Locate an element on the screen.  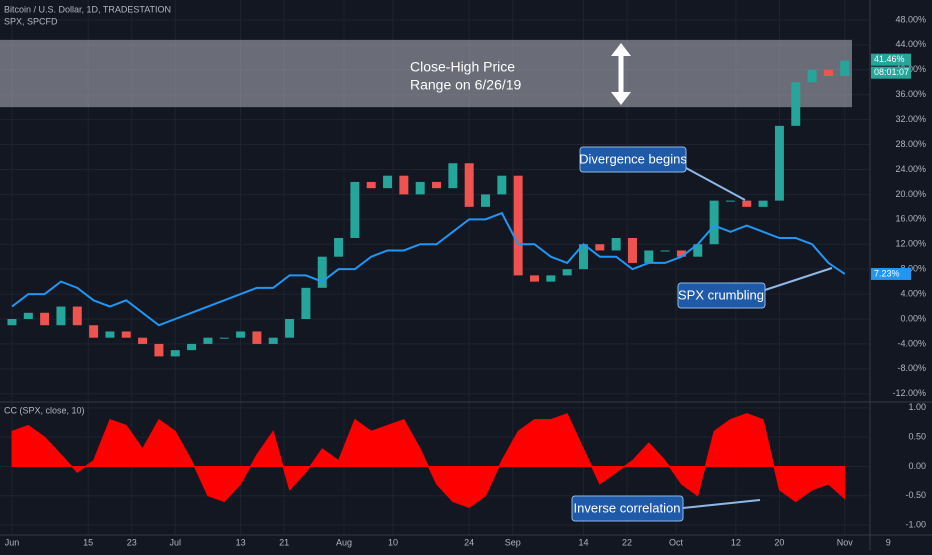
y-tick-label: 36.00% is located at coordinates (910, 94).